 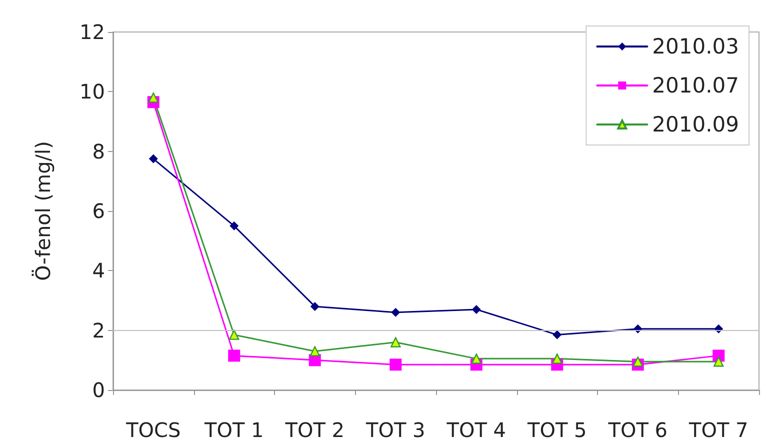 I want to click on y-tick-label: 6, so click(x=98, y=211).